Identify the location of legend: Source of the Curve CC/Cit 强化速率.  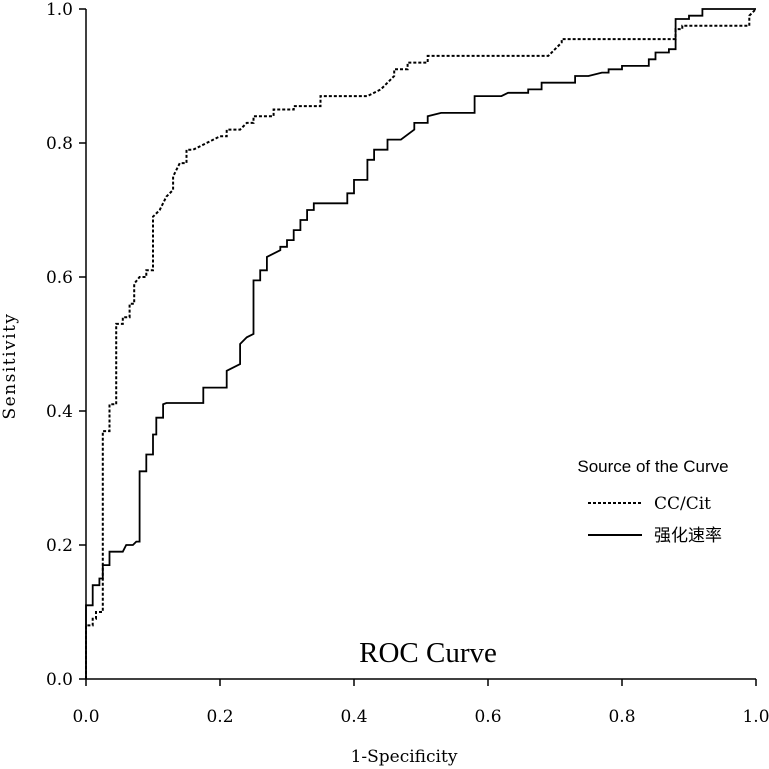
(652, 501).